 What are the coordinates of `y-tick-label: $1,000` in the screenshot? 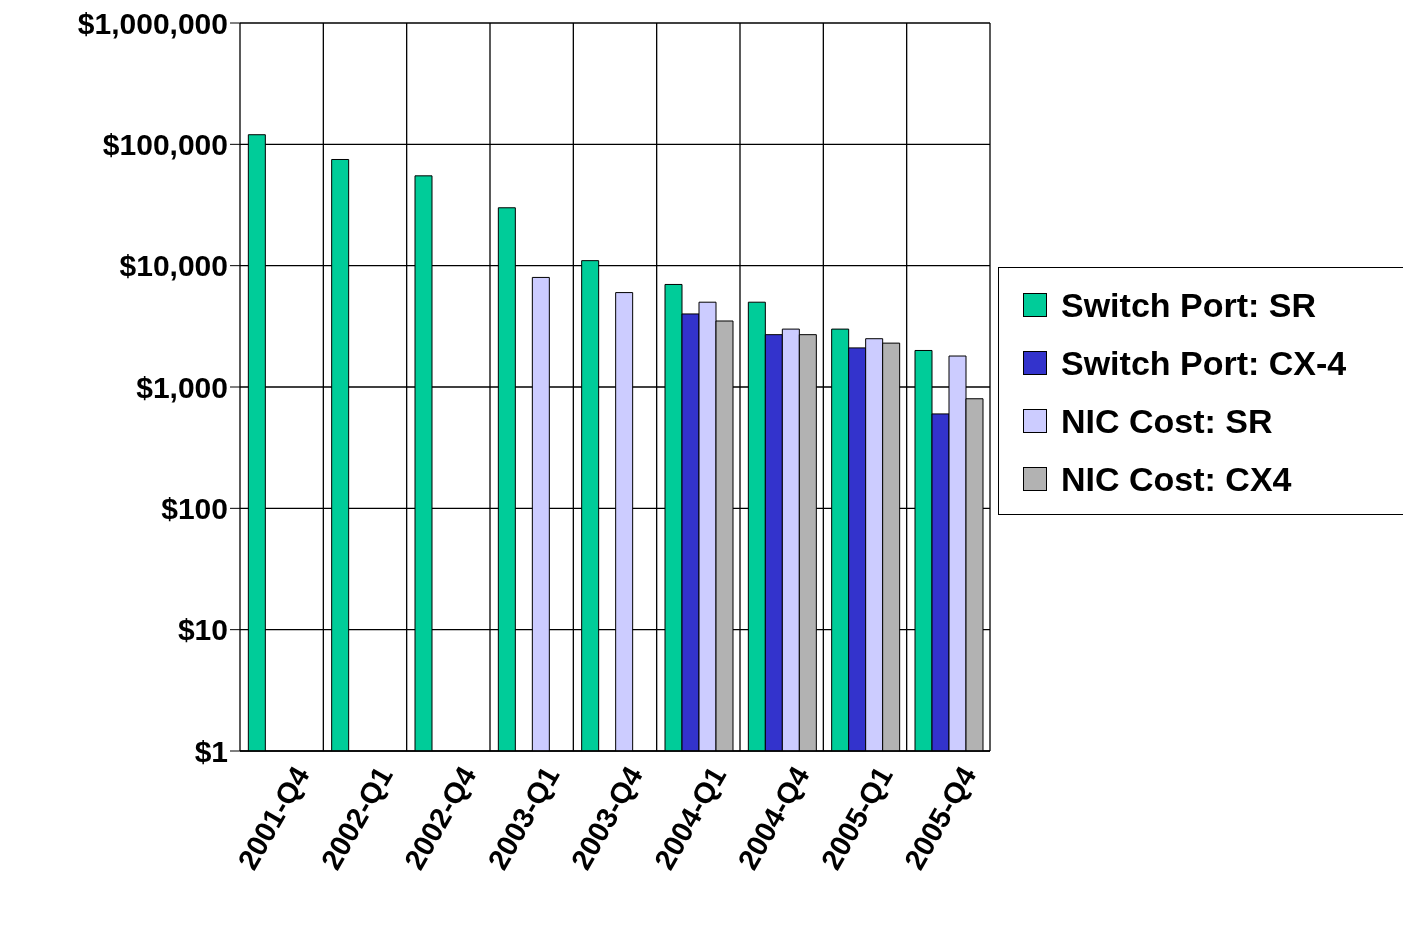 It's located at (182, 387).